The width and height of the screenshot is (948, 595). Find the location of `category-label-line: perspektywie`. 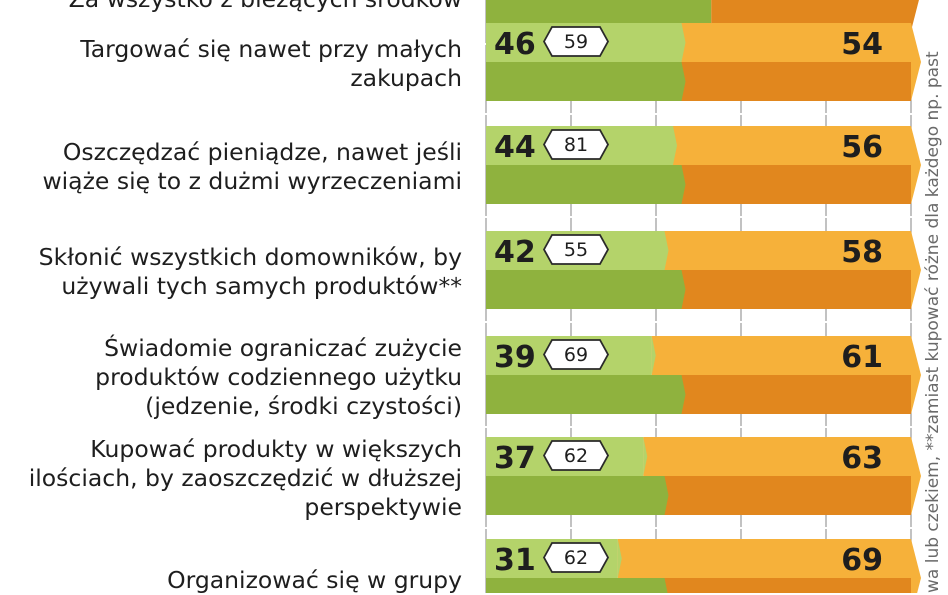

category-label-line: perspektywie is located at coordinates (383, 506).